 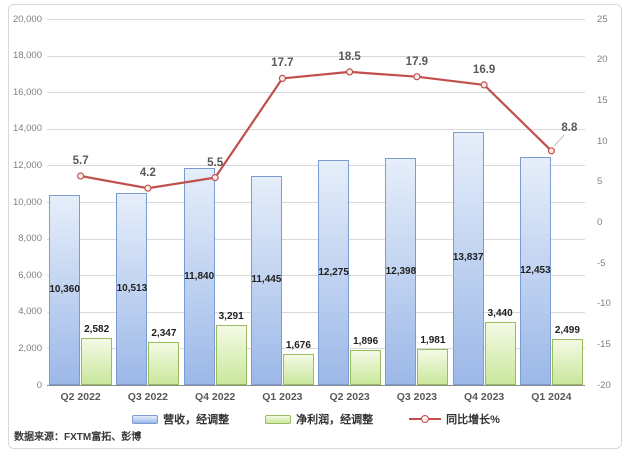 What do you see at coordinates (30, 348) in the screenshot?
I see `left-axis-tick: 2,000` at bounding box center [30, 348].